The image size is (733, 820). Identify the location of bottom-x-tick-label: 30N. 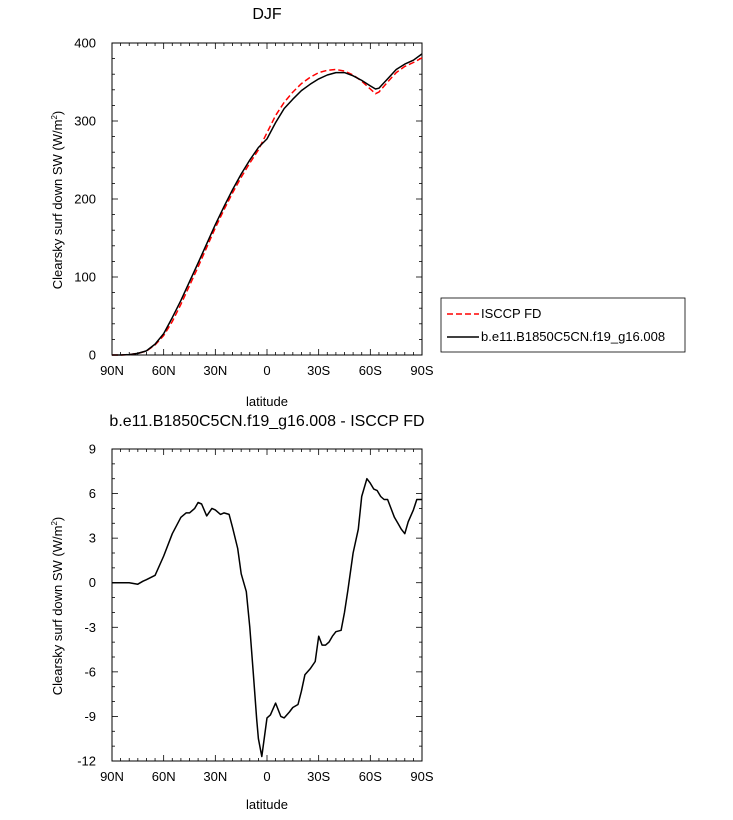
(215, 776).